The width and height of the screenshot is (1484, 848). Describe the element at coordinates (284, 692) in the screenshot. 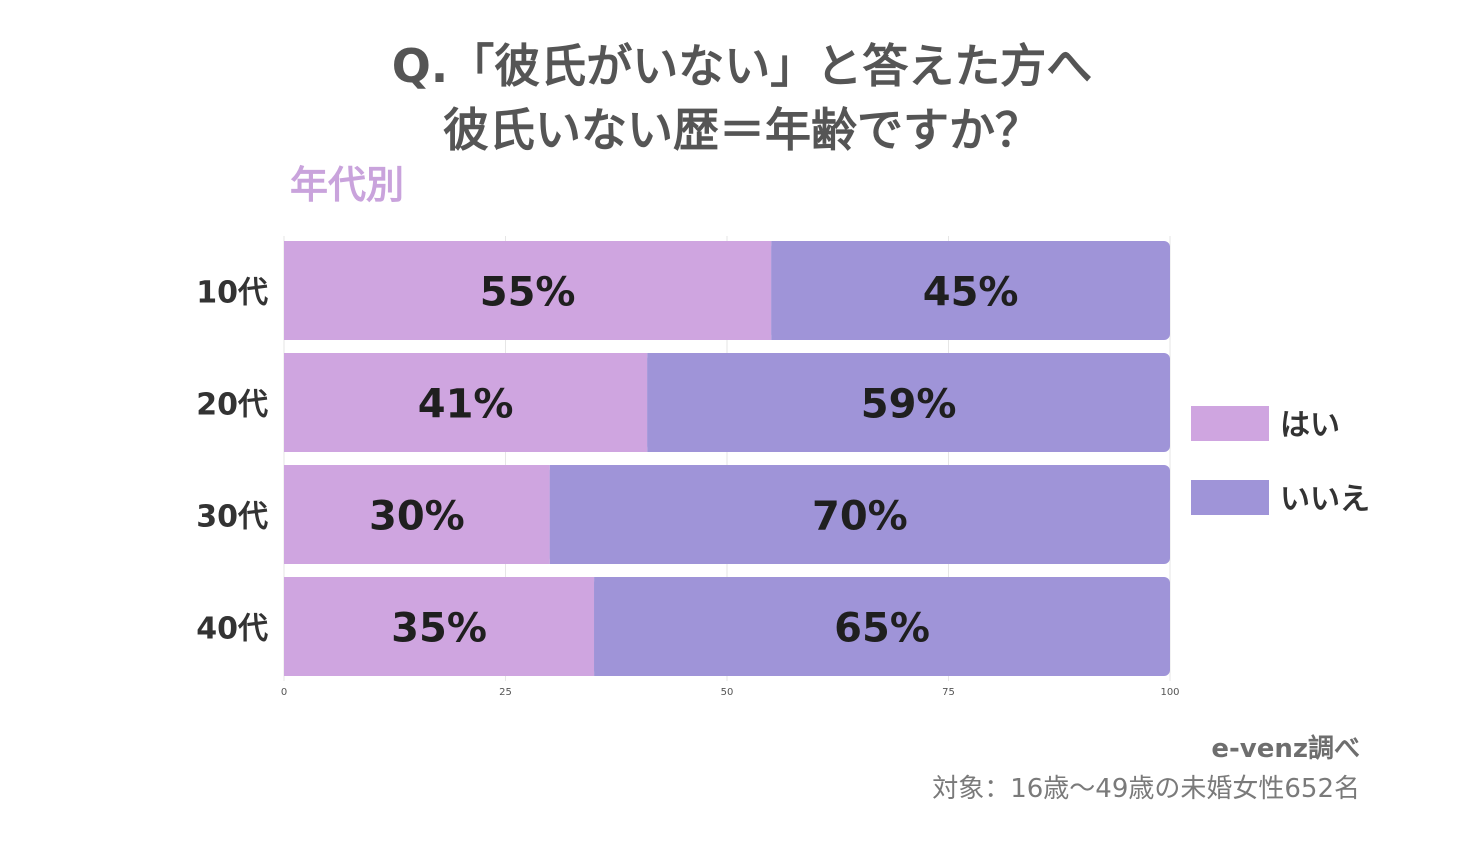

I see `x-tick-label: 0` at that location.